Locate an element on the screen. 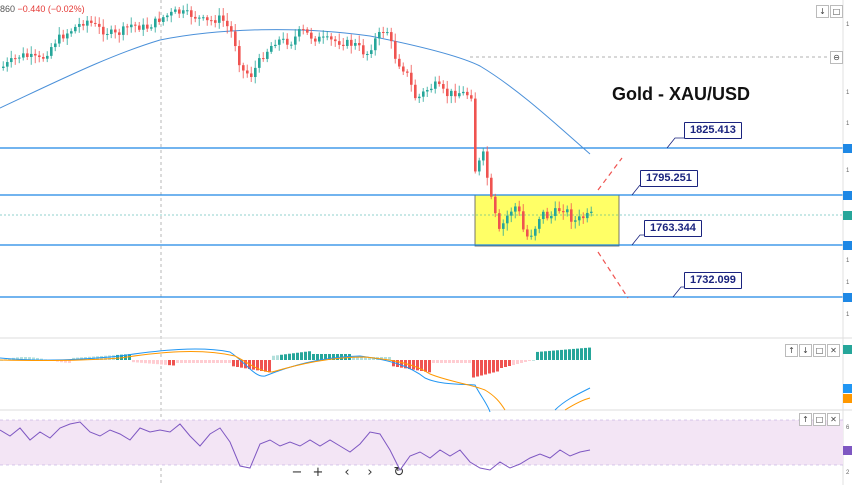 This screenshot has width=852, height=485. level-label-1795: 1795.251 is located at coordinates (669, 178).